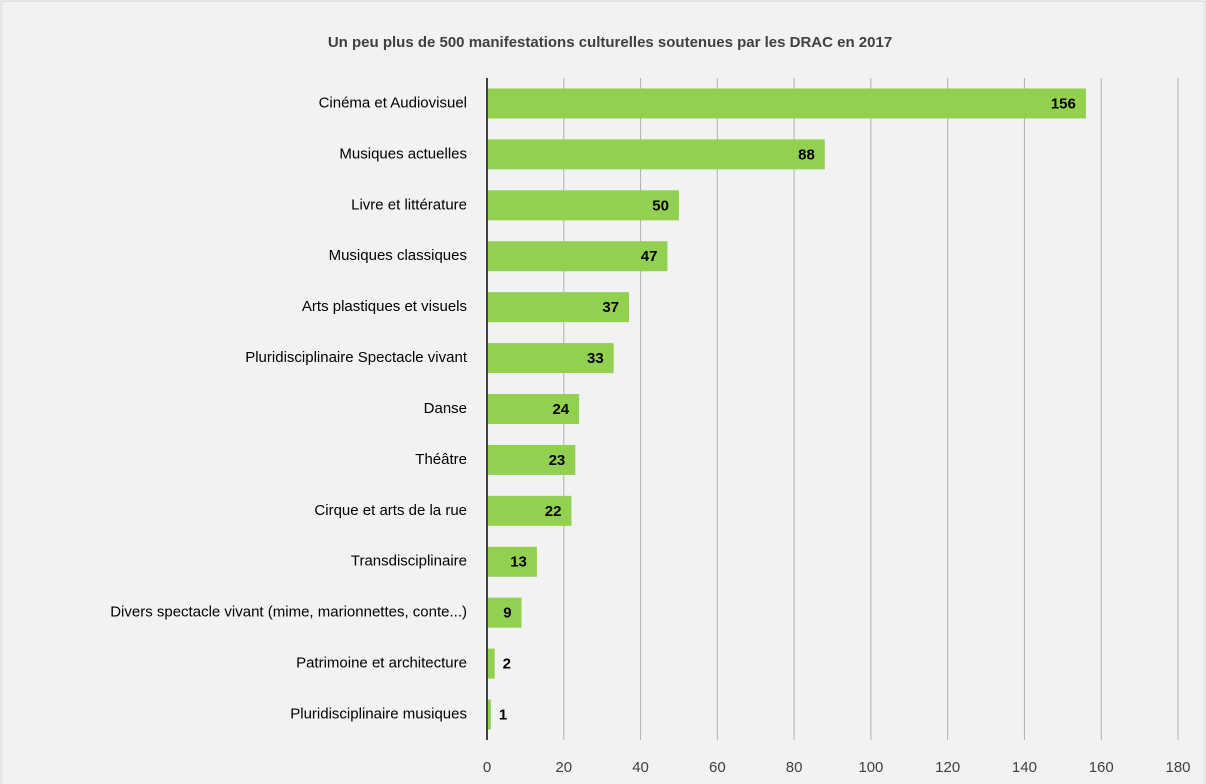 Image resolution: width=1206 pixels, height=784 pixels. What do you see at coordinates (378, 714) in the screenshot?
I see `y-tick-label: Pluridisciplinaire musiques` at bounding box center [378, 714].